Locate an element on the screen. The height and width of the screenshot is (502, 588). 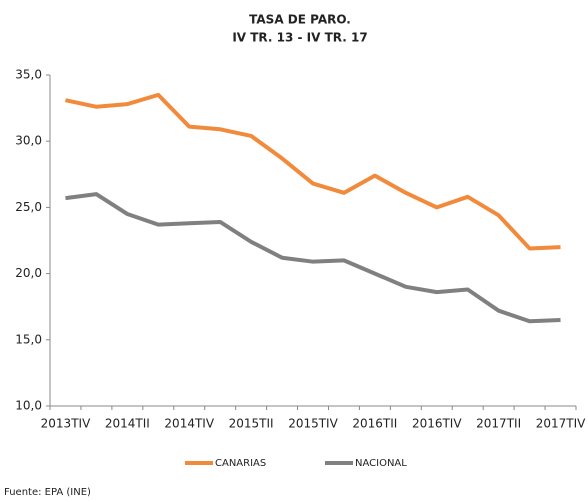
x-tick-label: 2014TII is located at coordinates (127, 424).